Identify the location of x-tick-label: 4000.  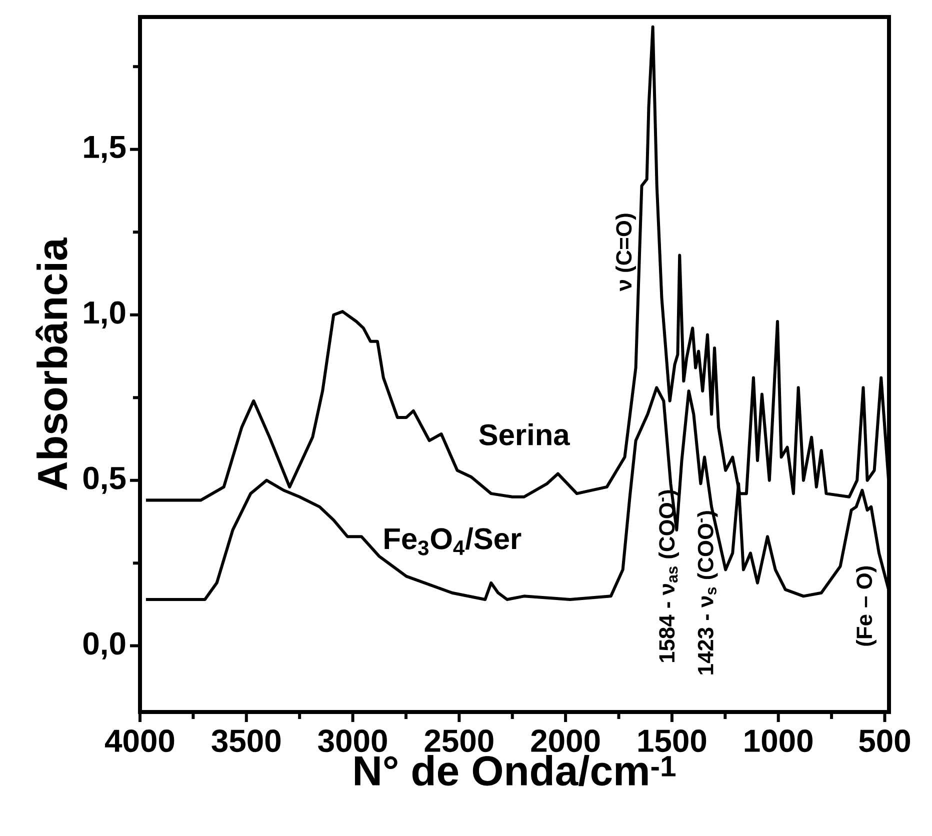
(139, 741).